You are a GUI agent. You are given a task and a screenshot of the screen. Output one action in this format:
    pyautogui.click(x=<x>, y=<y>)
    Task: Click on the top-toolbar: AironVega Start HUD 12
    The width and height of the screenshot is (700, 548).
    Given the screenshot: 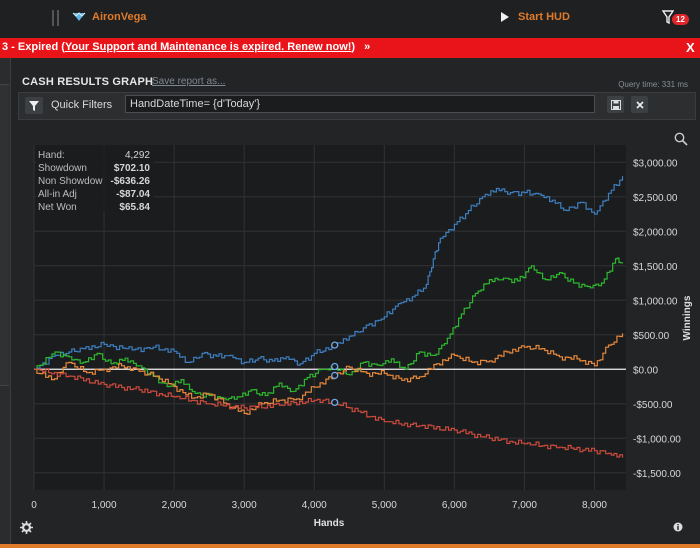 What is the action you would take?
    pyautogui.click(x=350, y=19)
    